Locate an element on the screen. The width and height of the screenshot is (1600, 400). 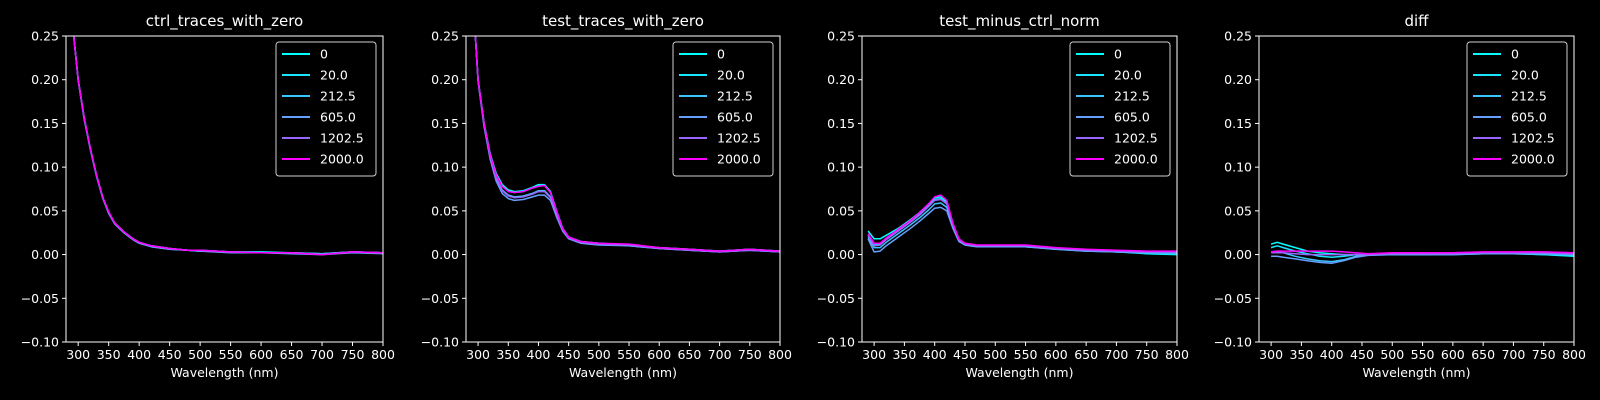
x-tick: 450 is located at coordinates (569, 352).